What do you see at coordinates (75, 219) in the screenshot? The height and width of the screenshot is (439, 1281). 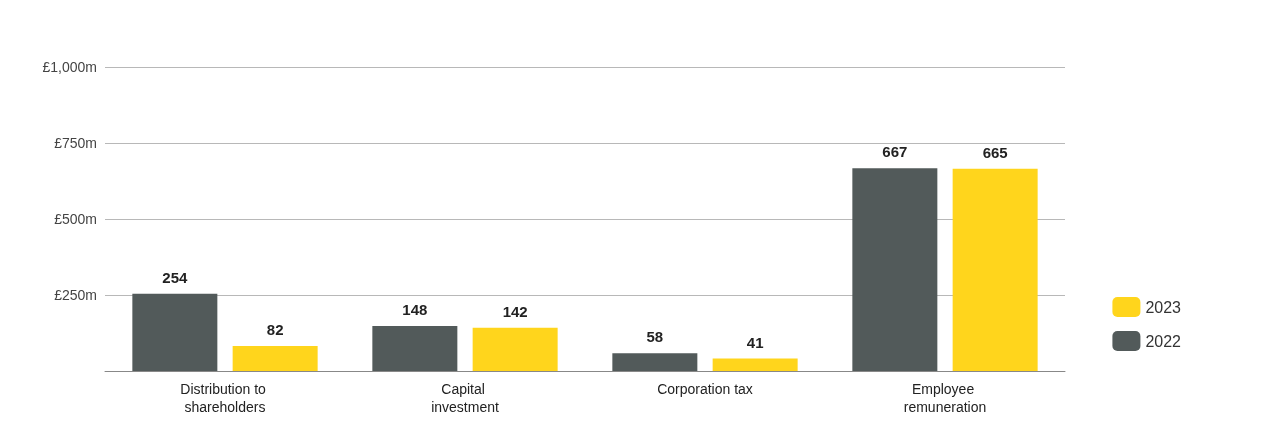 I see `y-tick-label: £500m` at bounding box center [75, 219].